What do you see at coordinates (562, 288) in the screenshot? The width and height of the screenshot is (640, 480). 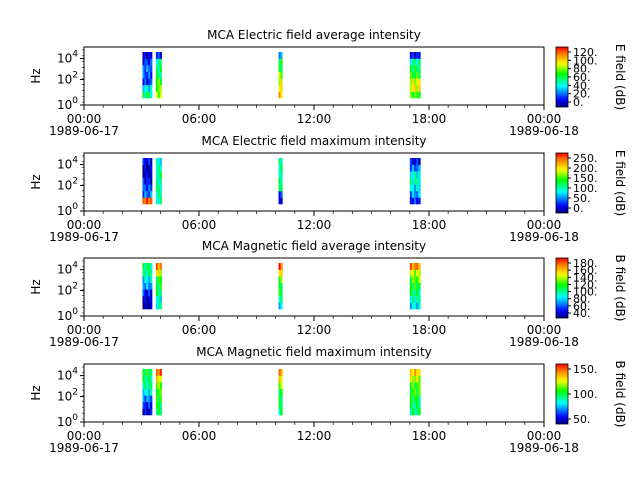 I see `colorbar` at bounding box center [562, 288].